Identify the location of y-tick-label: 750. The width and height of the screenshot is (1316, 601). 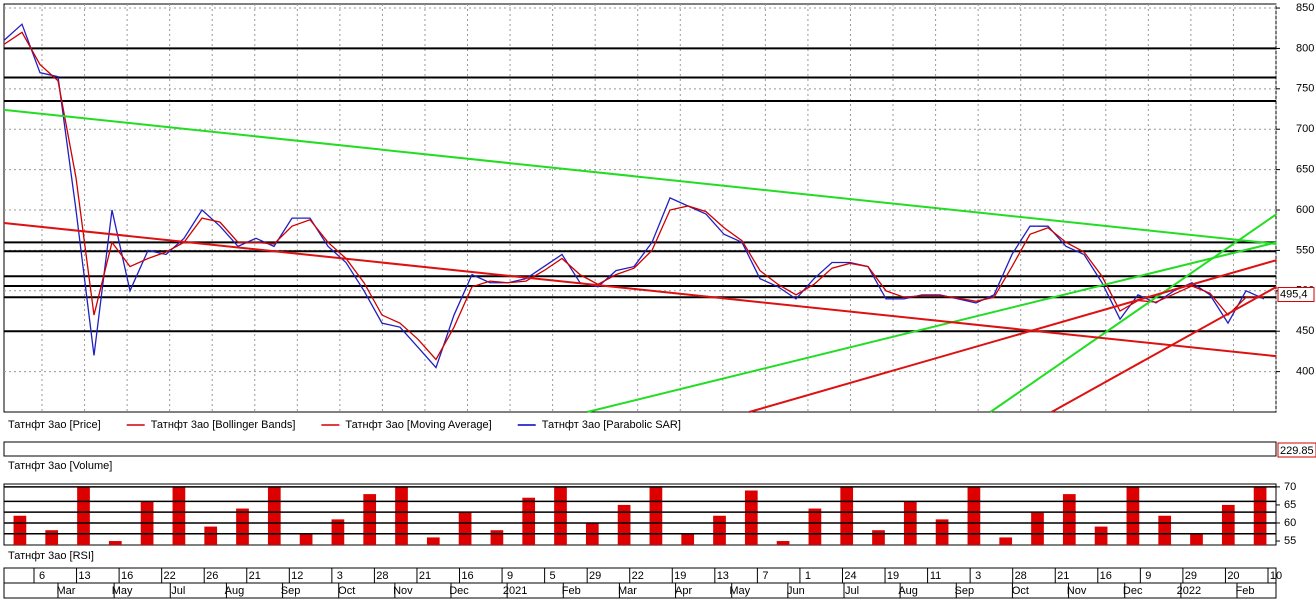
(1305, 89).